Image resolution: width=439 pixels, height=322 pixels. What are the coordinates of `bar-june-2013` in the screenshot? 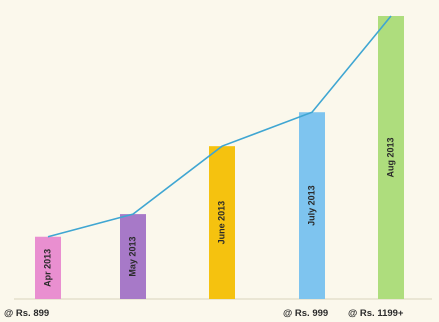 It's located at (222, 222).